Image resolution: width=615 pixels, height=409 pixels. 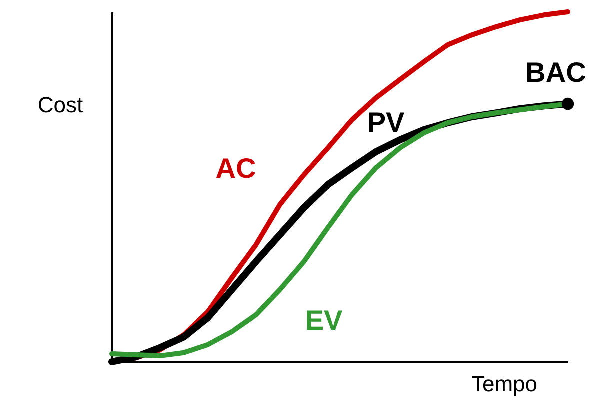 I want to click on series-label: AC, so click(x=236, y=168).